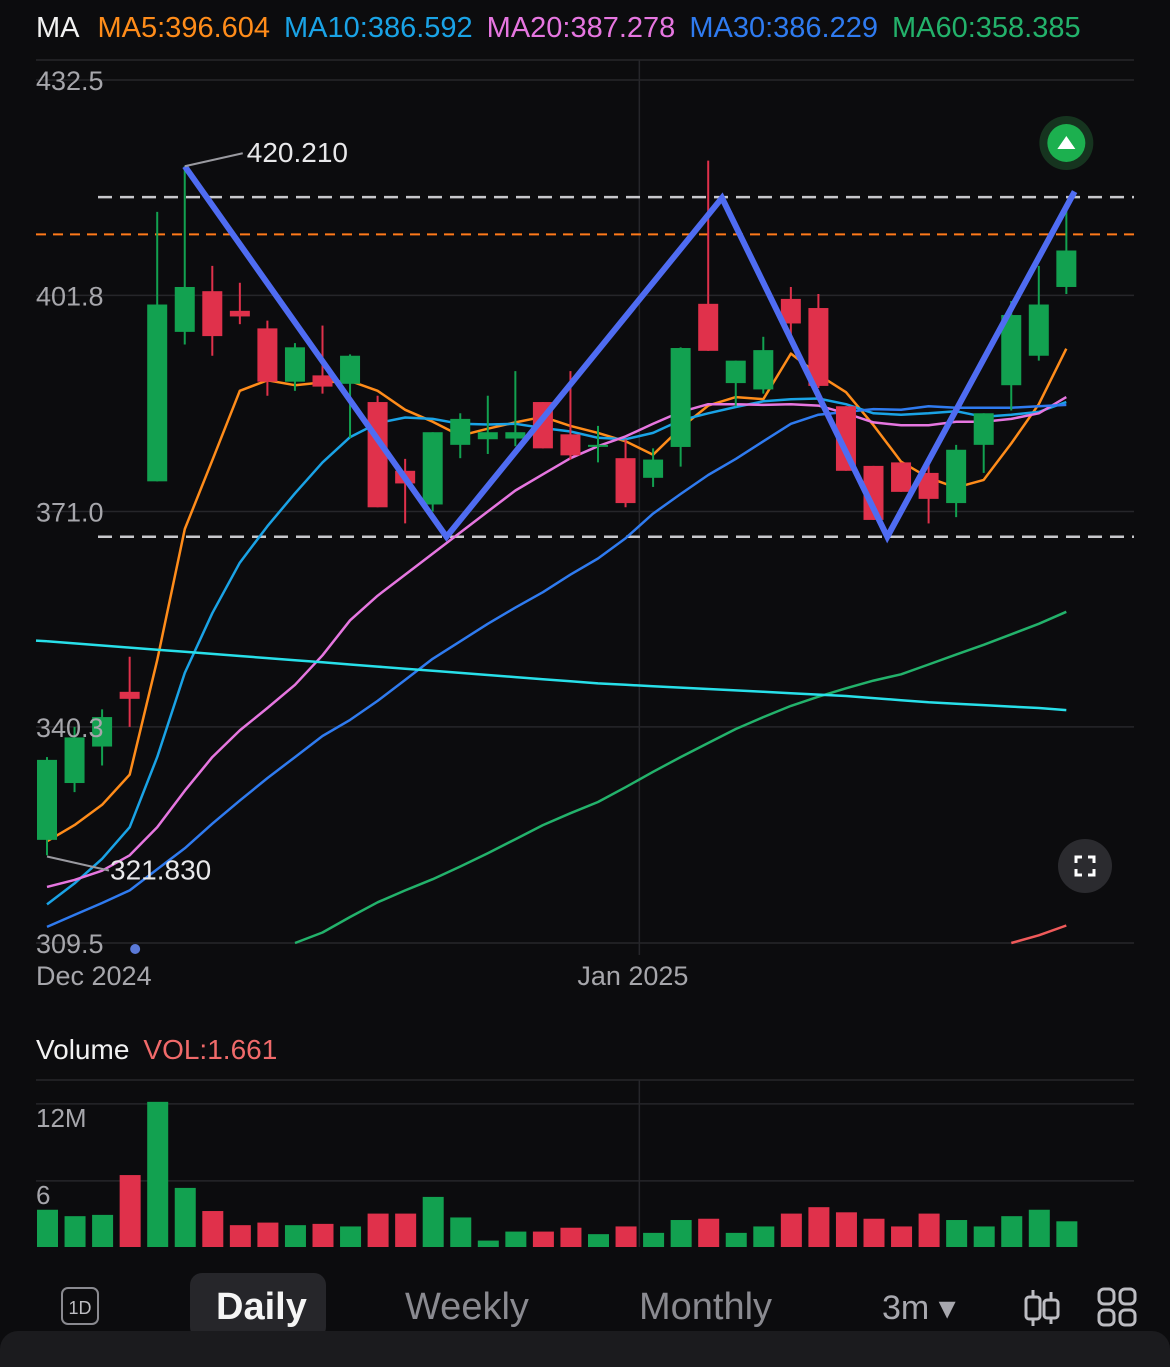 Image resolution: width=1170 pixels, height=1367 pixels. I want to click on bottom-panel-edge, so click(585, 1349).